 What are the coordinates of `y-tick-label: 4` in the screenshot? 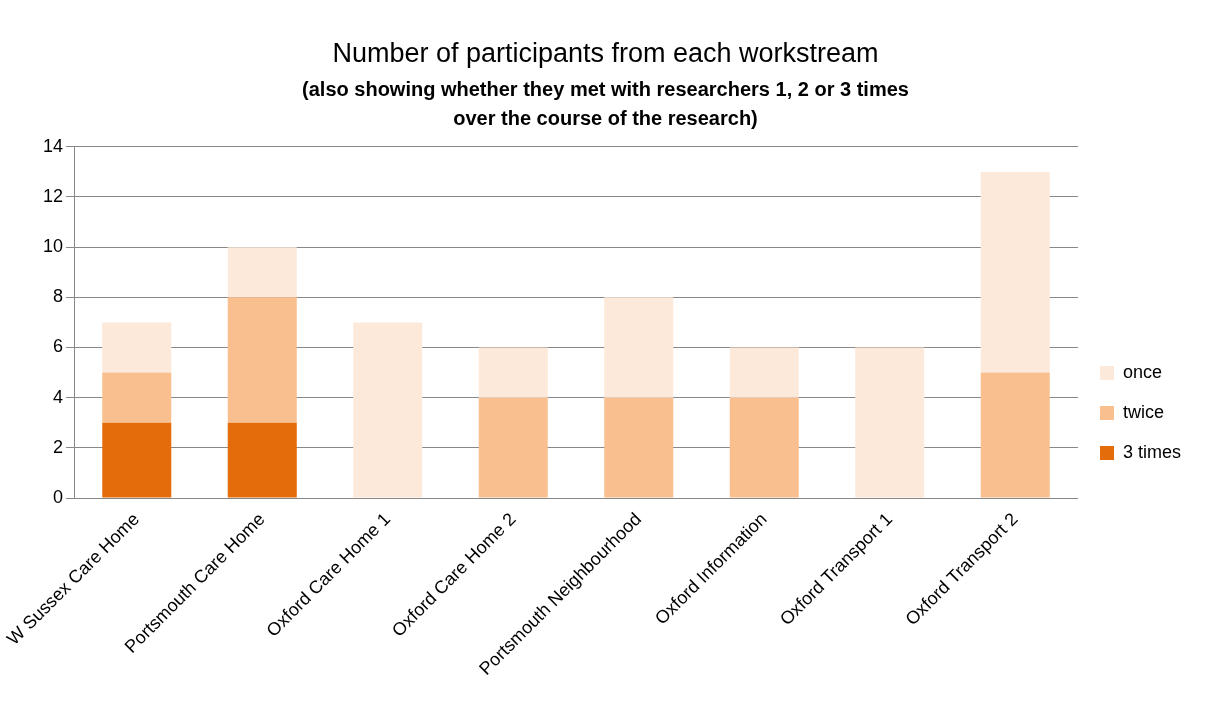 It's located at (58, 396).